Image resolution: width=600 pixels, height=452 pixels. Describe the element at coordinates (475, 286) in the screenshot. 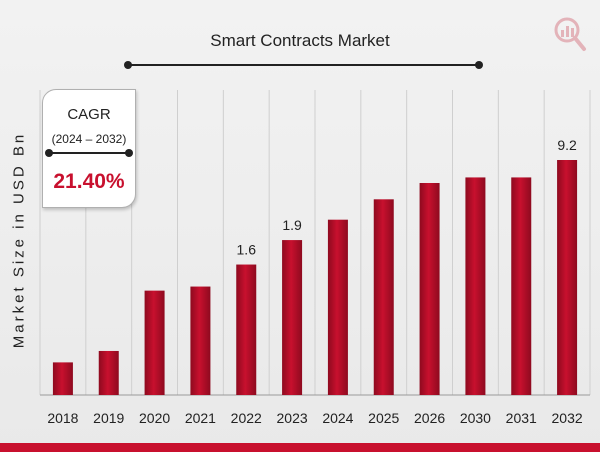

I see `bar-2030` at that location.